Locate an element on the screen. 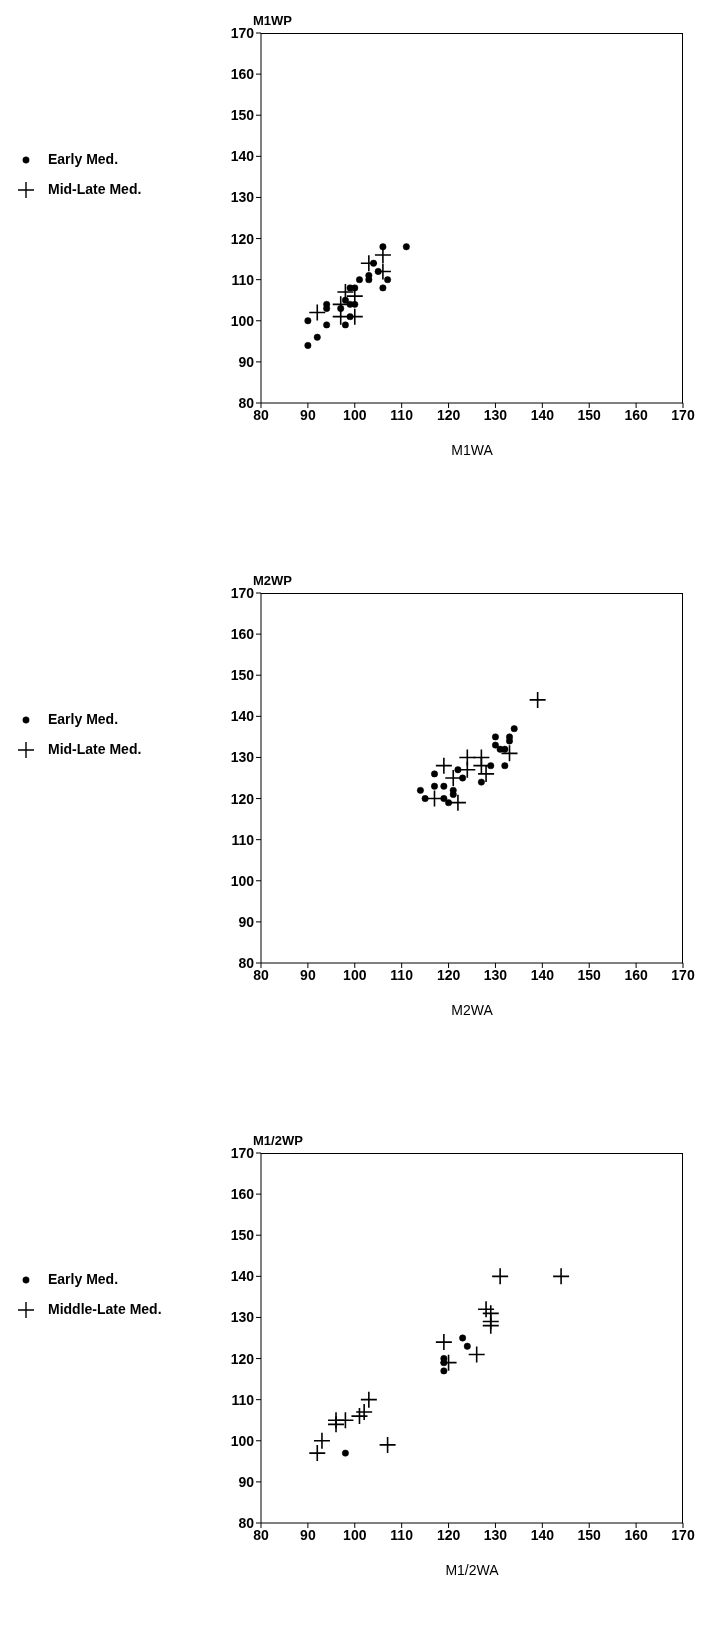 This screenshot has height=1628, width=702. x-axis-title: M2WA is located at coordinates (472, 1009).